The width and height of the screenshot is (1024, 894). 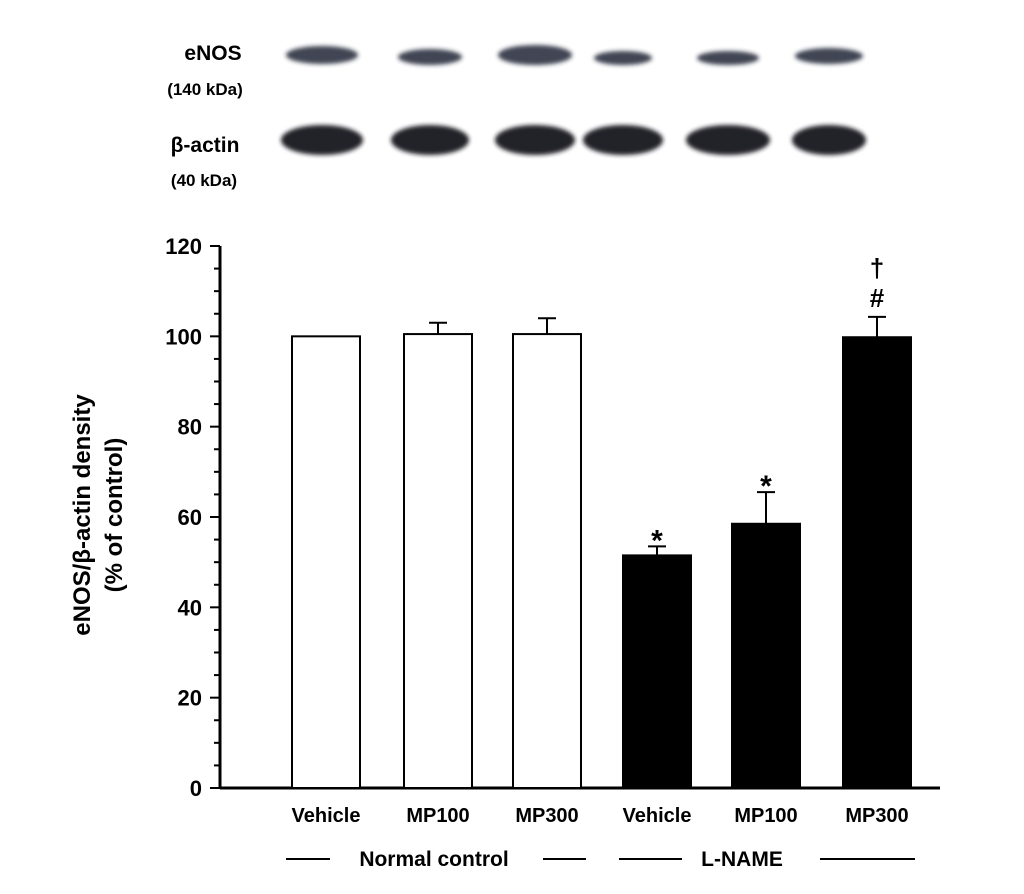 I want to click on y-tick-label: 100, so click(x=183, y=336).